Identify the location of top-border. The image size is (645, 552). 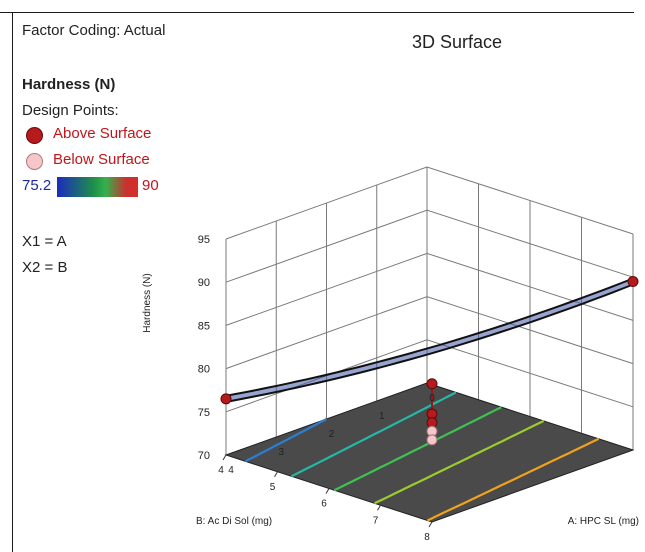
(317, 12).